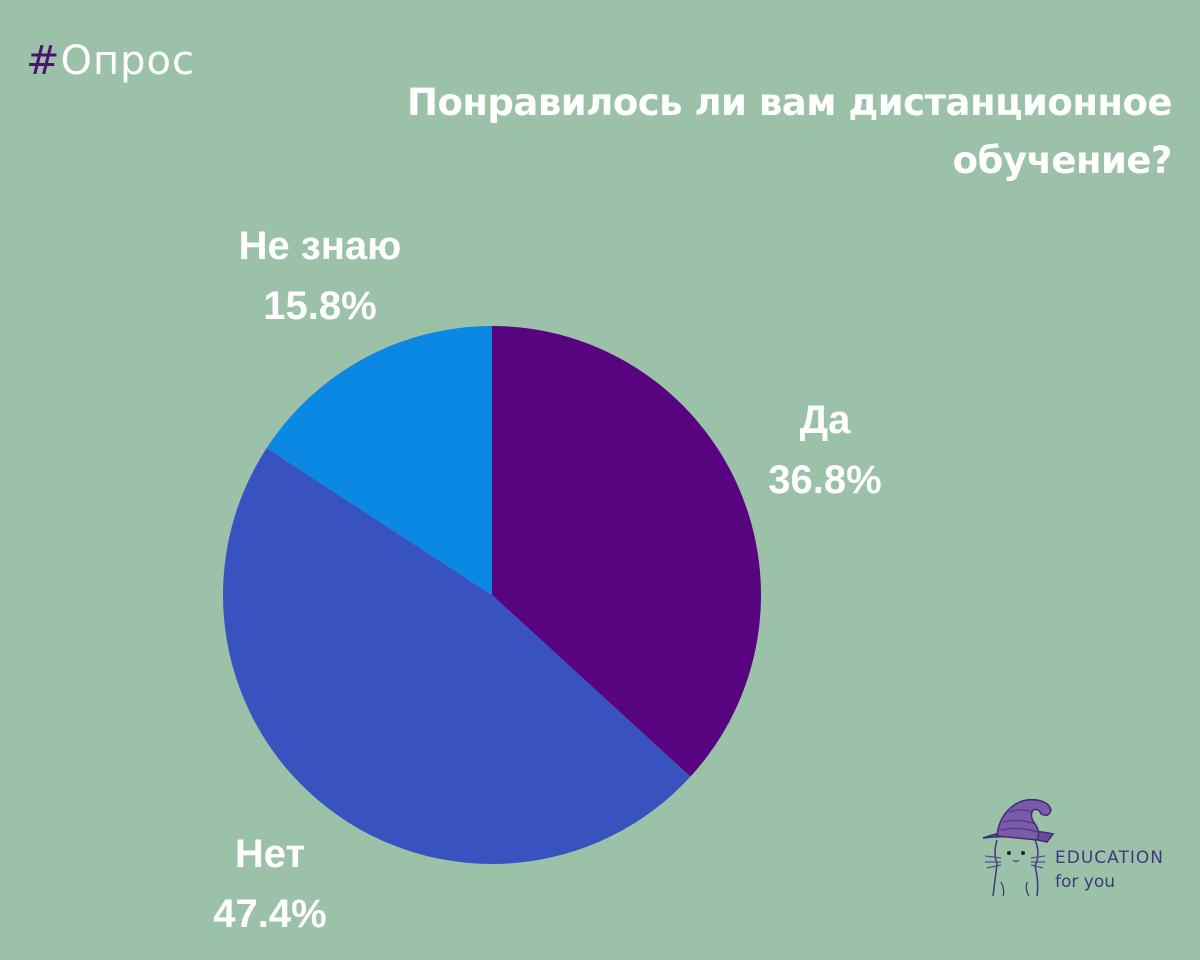  I want to click on logo-line-2: for you, so click(1085, 882).